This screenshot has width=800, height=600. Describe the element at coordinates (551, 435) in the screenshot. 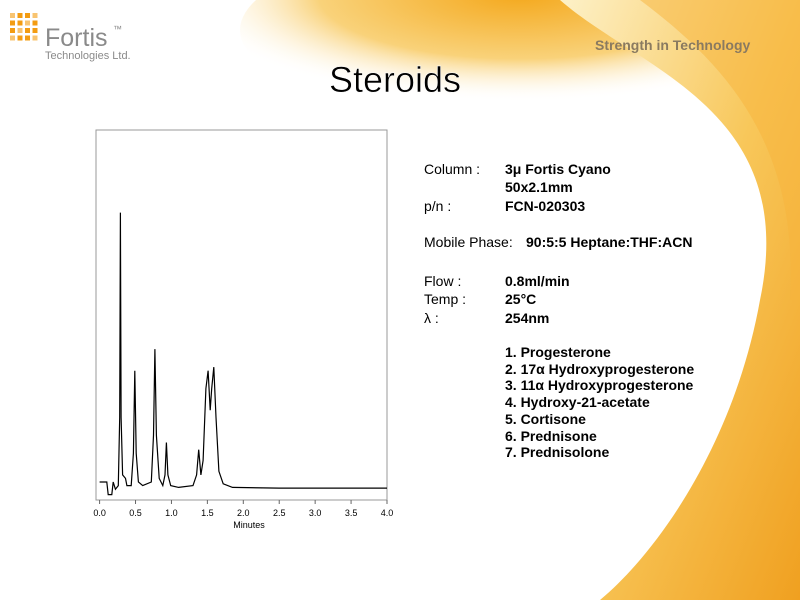

I see `compound: 6. Prednisone` at that location.